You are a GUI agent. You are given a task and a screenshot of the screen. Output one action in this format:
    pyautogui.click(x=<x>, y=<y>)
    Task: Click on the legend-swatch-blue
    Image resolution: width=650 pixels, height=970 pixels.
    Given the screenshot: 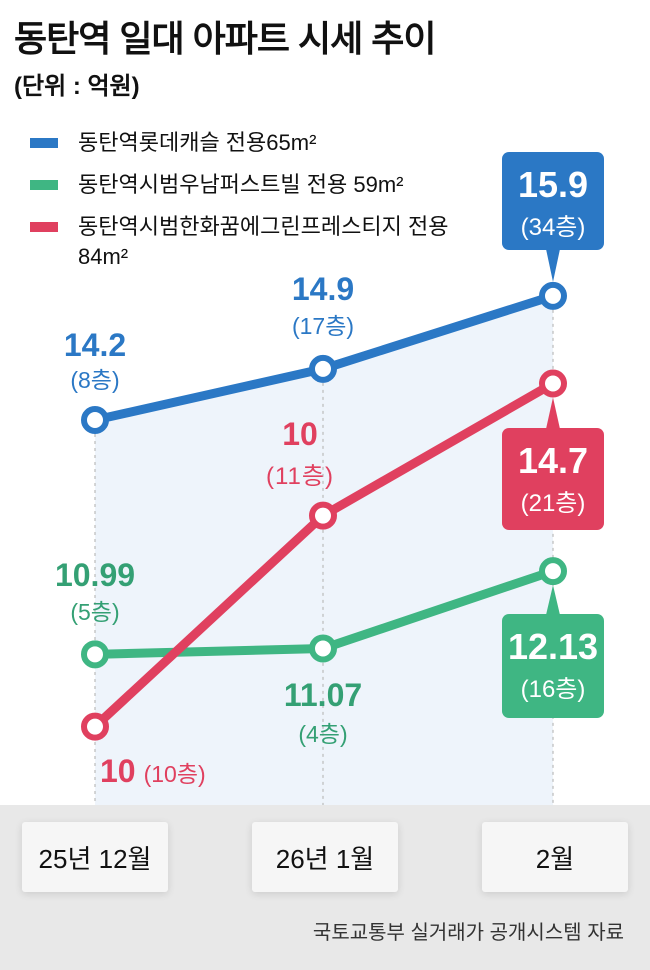 What is the action you would take?
    pyautogui.click(x=44, y=143)
    